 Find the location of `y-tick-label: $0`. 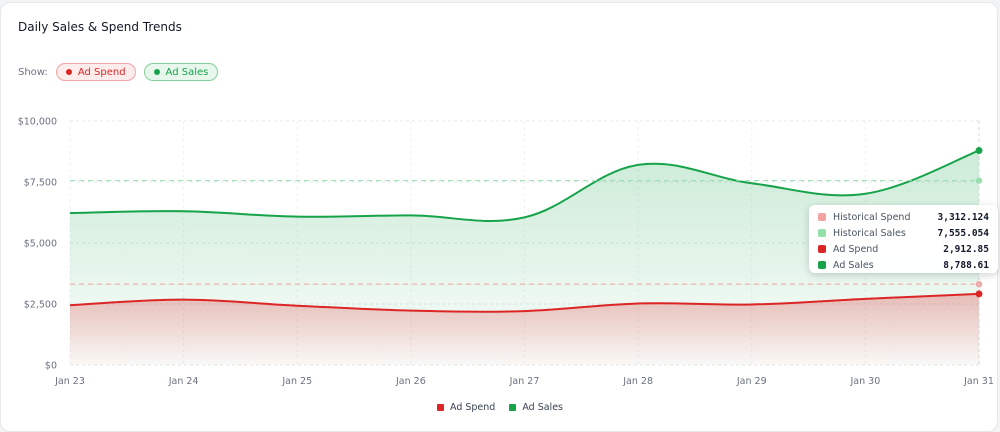

y-tick-label: $0 is located at coordinates (51, 366).